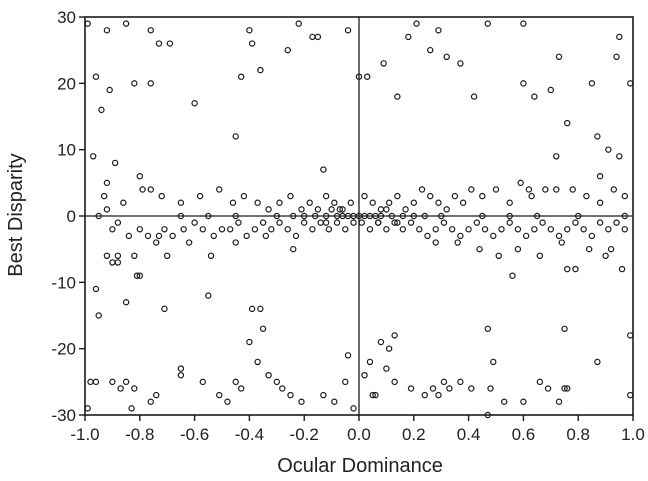 This screenshot has height=481, width=648. Describe the element at coordinates (84, 434) in the screenshot. I see `x-tick-label: -1.0` at that location.